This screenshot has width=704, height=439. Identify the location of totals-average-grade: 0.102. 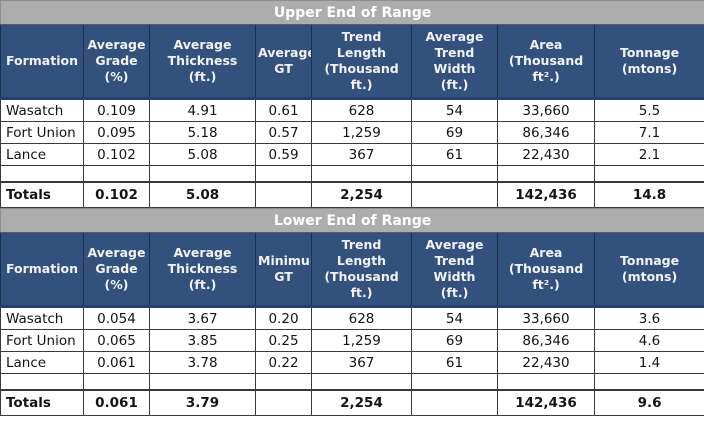
(116, 194).